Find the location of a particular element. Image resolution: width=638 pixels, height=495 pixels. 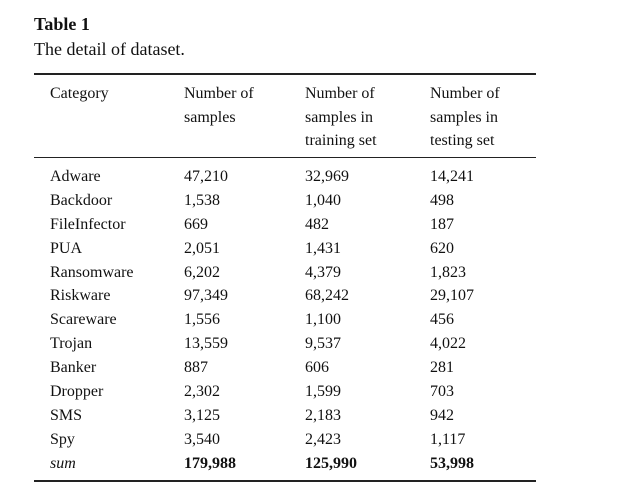

cell-category: PUA is located at coordinates (66, 248).